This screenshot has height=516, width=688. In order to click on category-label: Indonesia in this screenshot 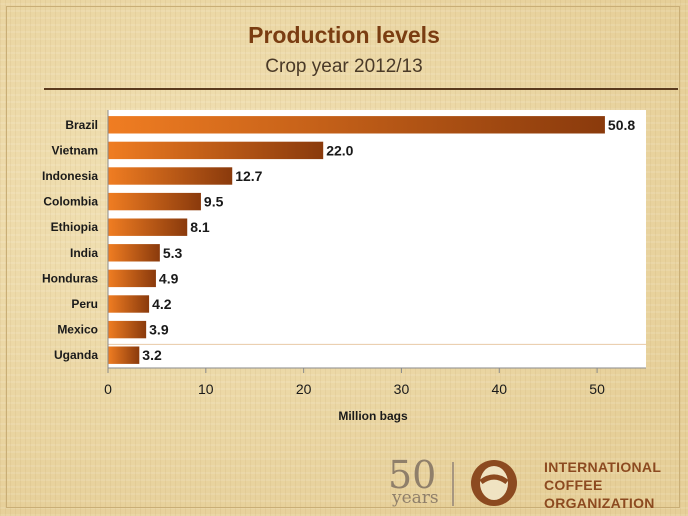, I will do `click(70, 176)`.